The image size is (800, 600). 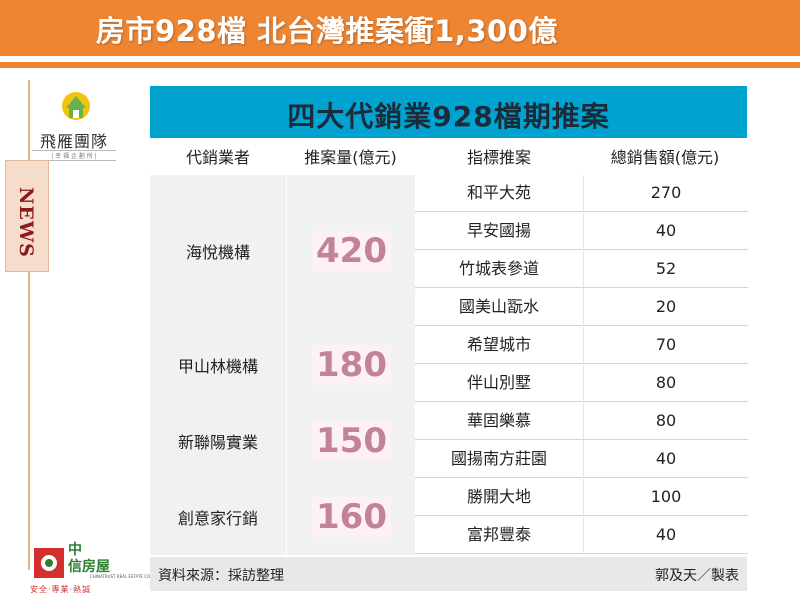 What do you see at coordinates (499, 269) in the screenshot?
I see `project-cell: 竹城表參道` at bounding box center [499, 269].